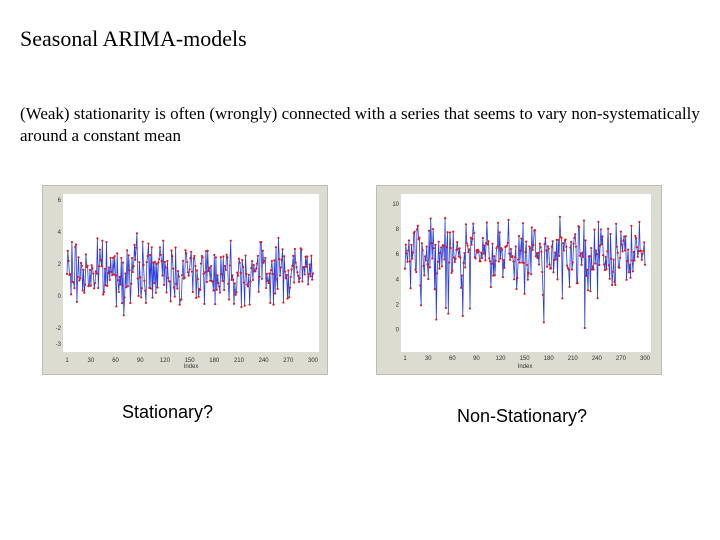  Describe the element at coordinates (452, 359) in the screenshot. I see `x-tick-label: 60` at that location.